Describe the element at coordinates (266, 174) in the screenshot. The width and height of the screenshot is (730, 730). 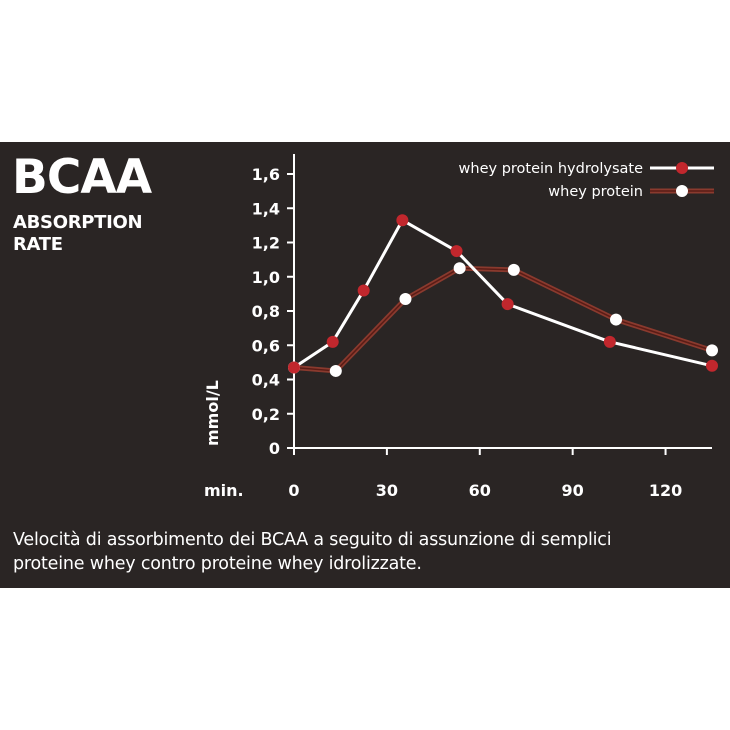
I see `y-tick-label: 1,6` at that location.